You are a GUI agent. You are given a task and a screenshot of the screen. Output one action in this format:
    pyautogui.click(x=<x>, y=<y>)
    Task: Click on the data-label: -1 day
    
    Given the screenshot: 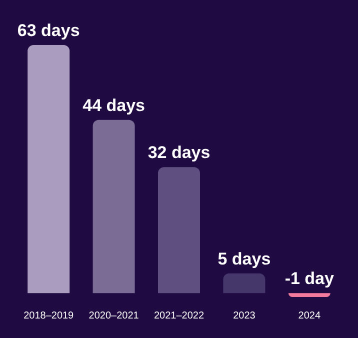 What is the action you would take?
    pyautogui.click(x=309, y=278)
    